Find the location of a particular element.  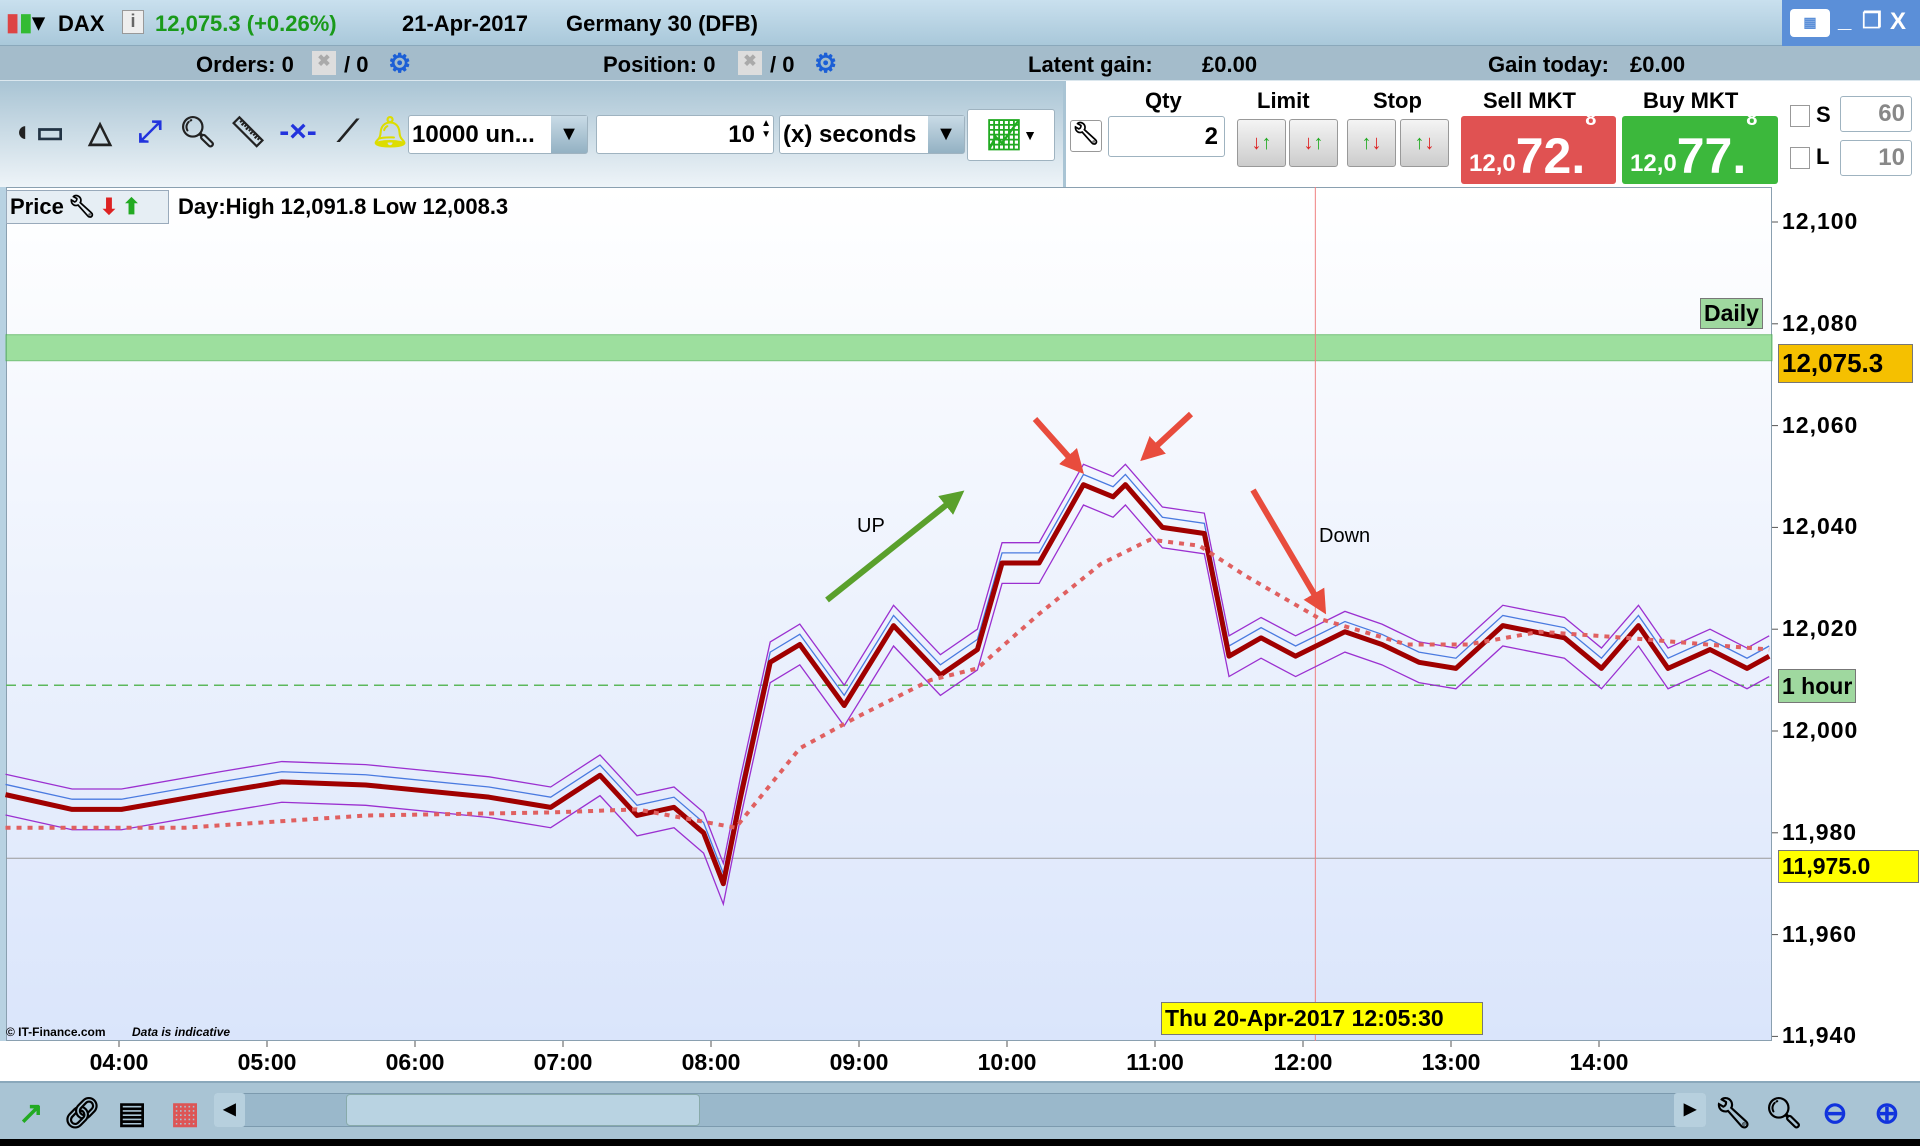

scroll-right-button: ▶ is located at coordinates (1690, 1110).